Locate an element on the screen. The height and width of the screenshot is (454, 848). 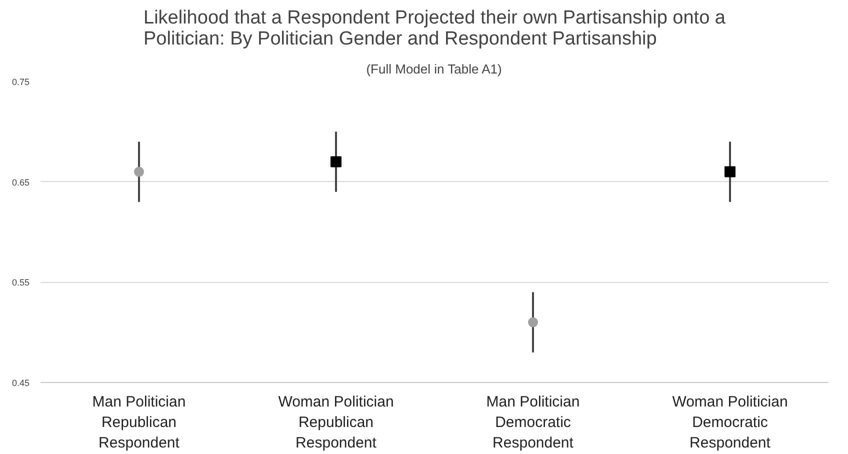
y-tick-label: 0.55 is located at coordinates (21, 283).